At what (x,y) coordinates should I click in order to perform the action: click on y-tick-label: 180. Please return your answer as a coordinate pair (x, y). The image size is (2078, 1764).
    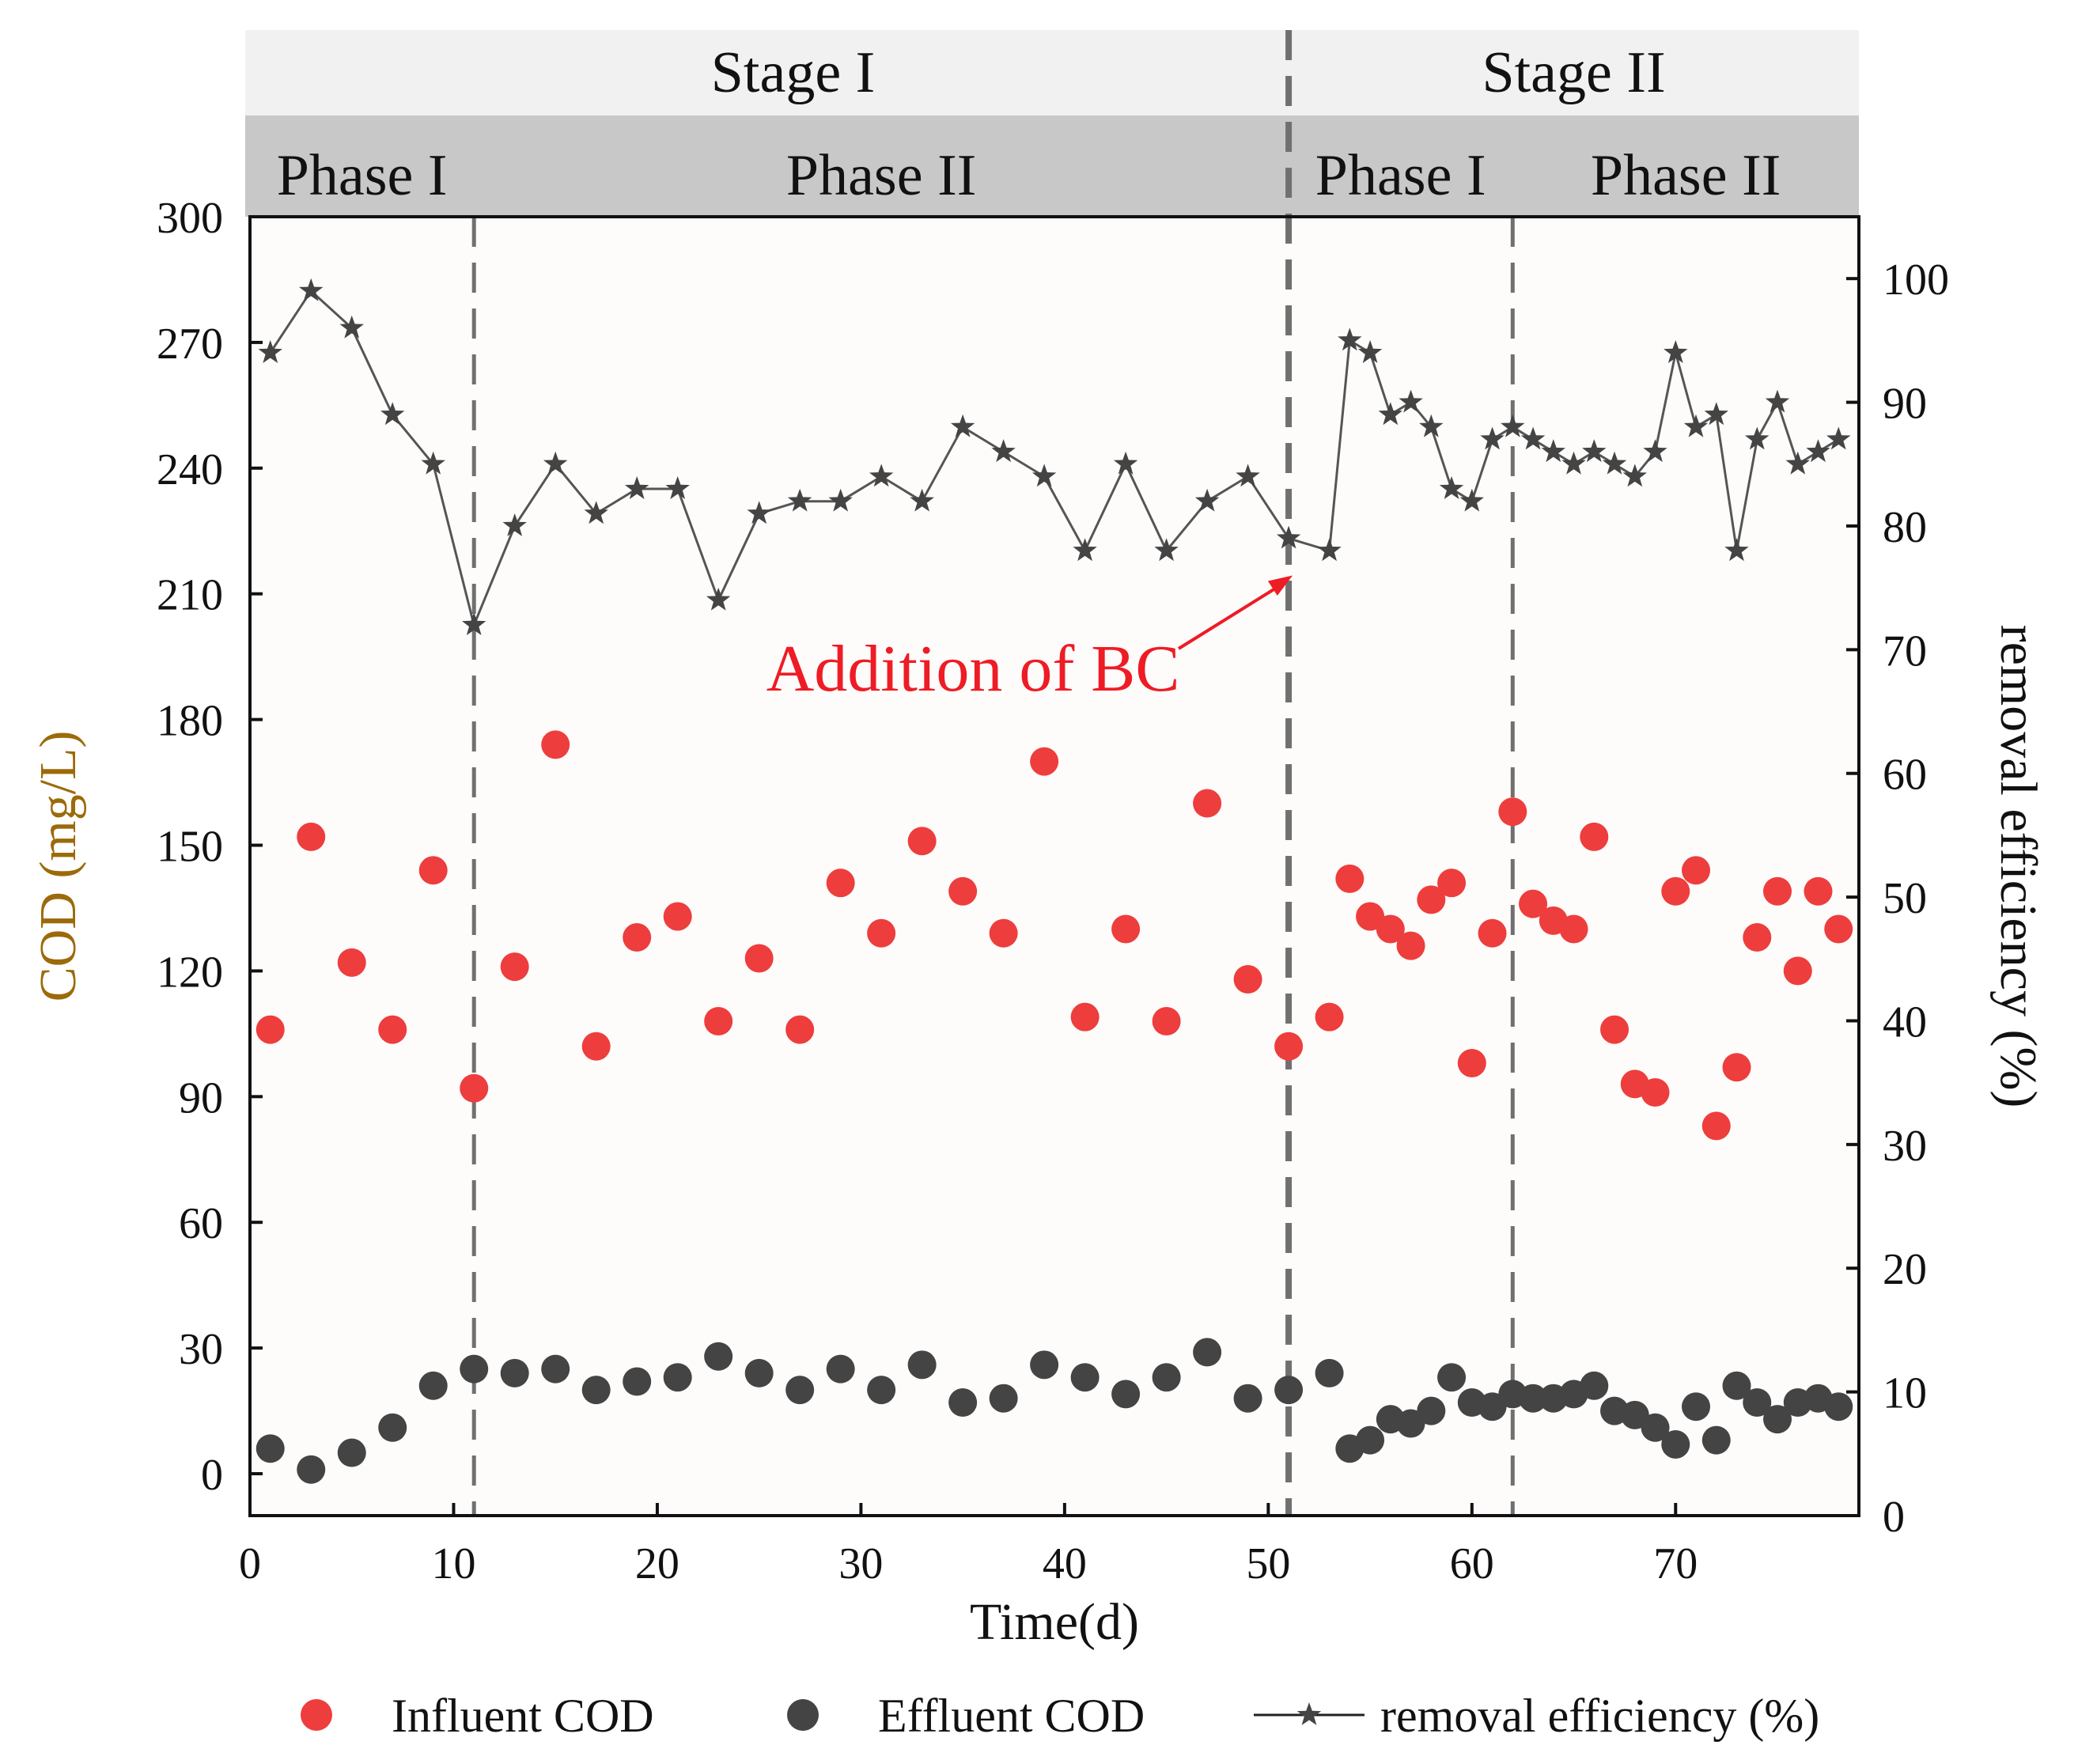
    Looking at the image, I should click on (190, 721).